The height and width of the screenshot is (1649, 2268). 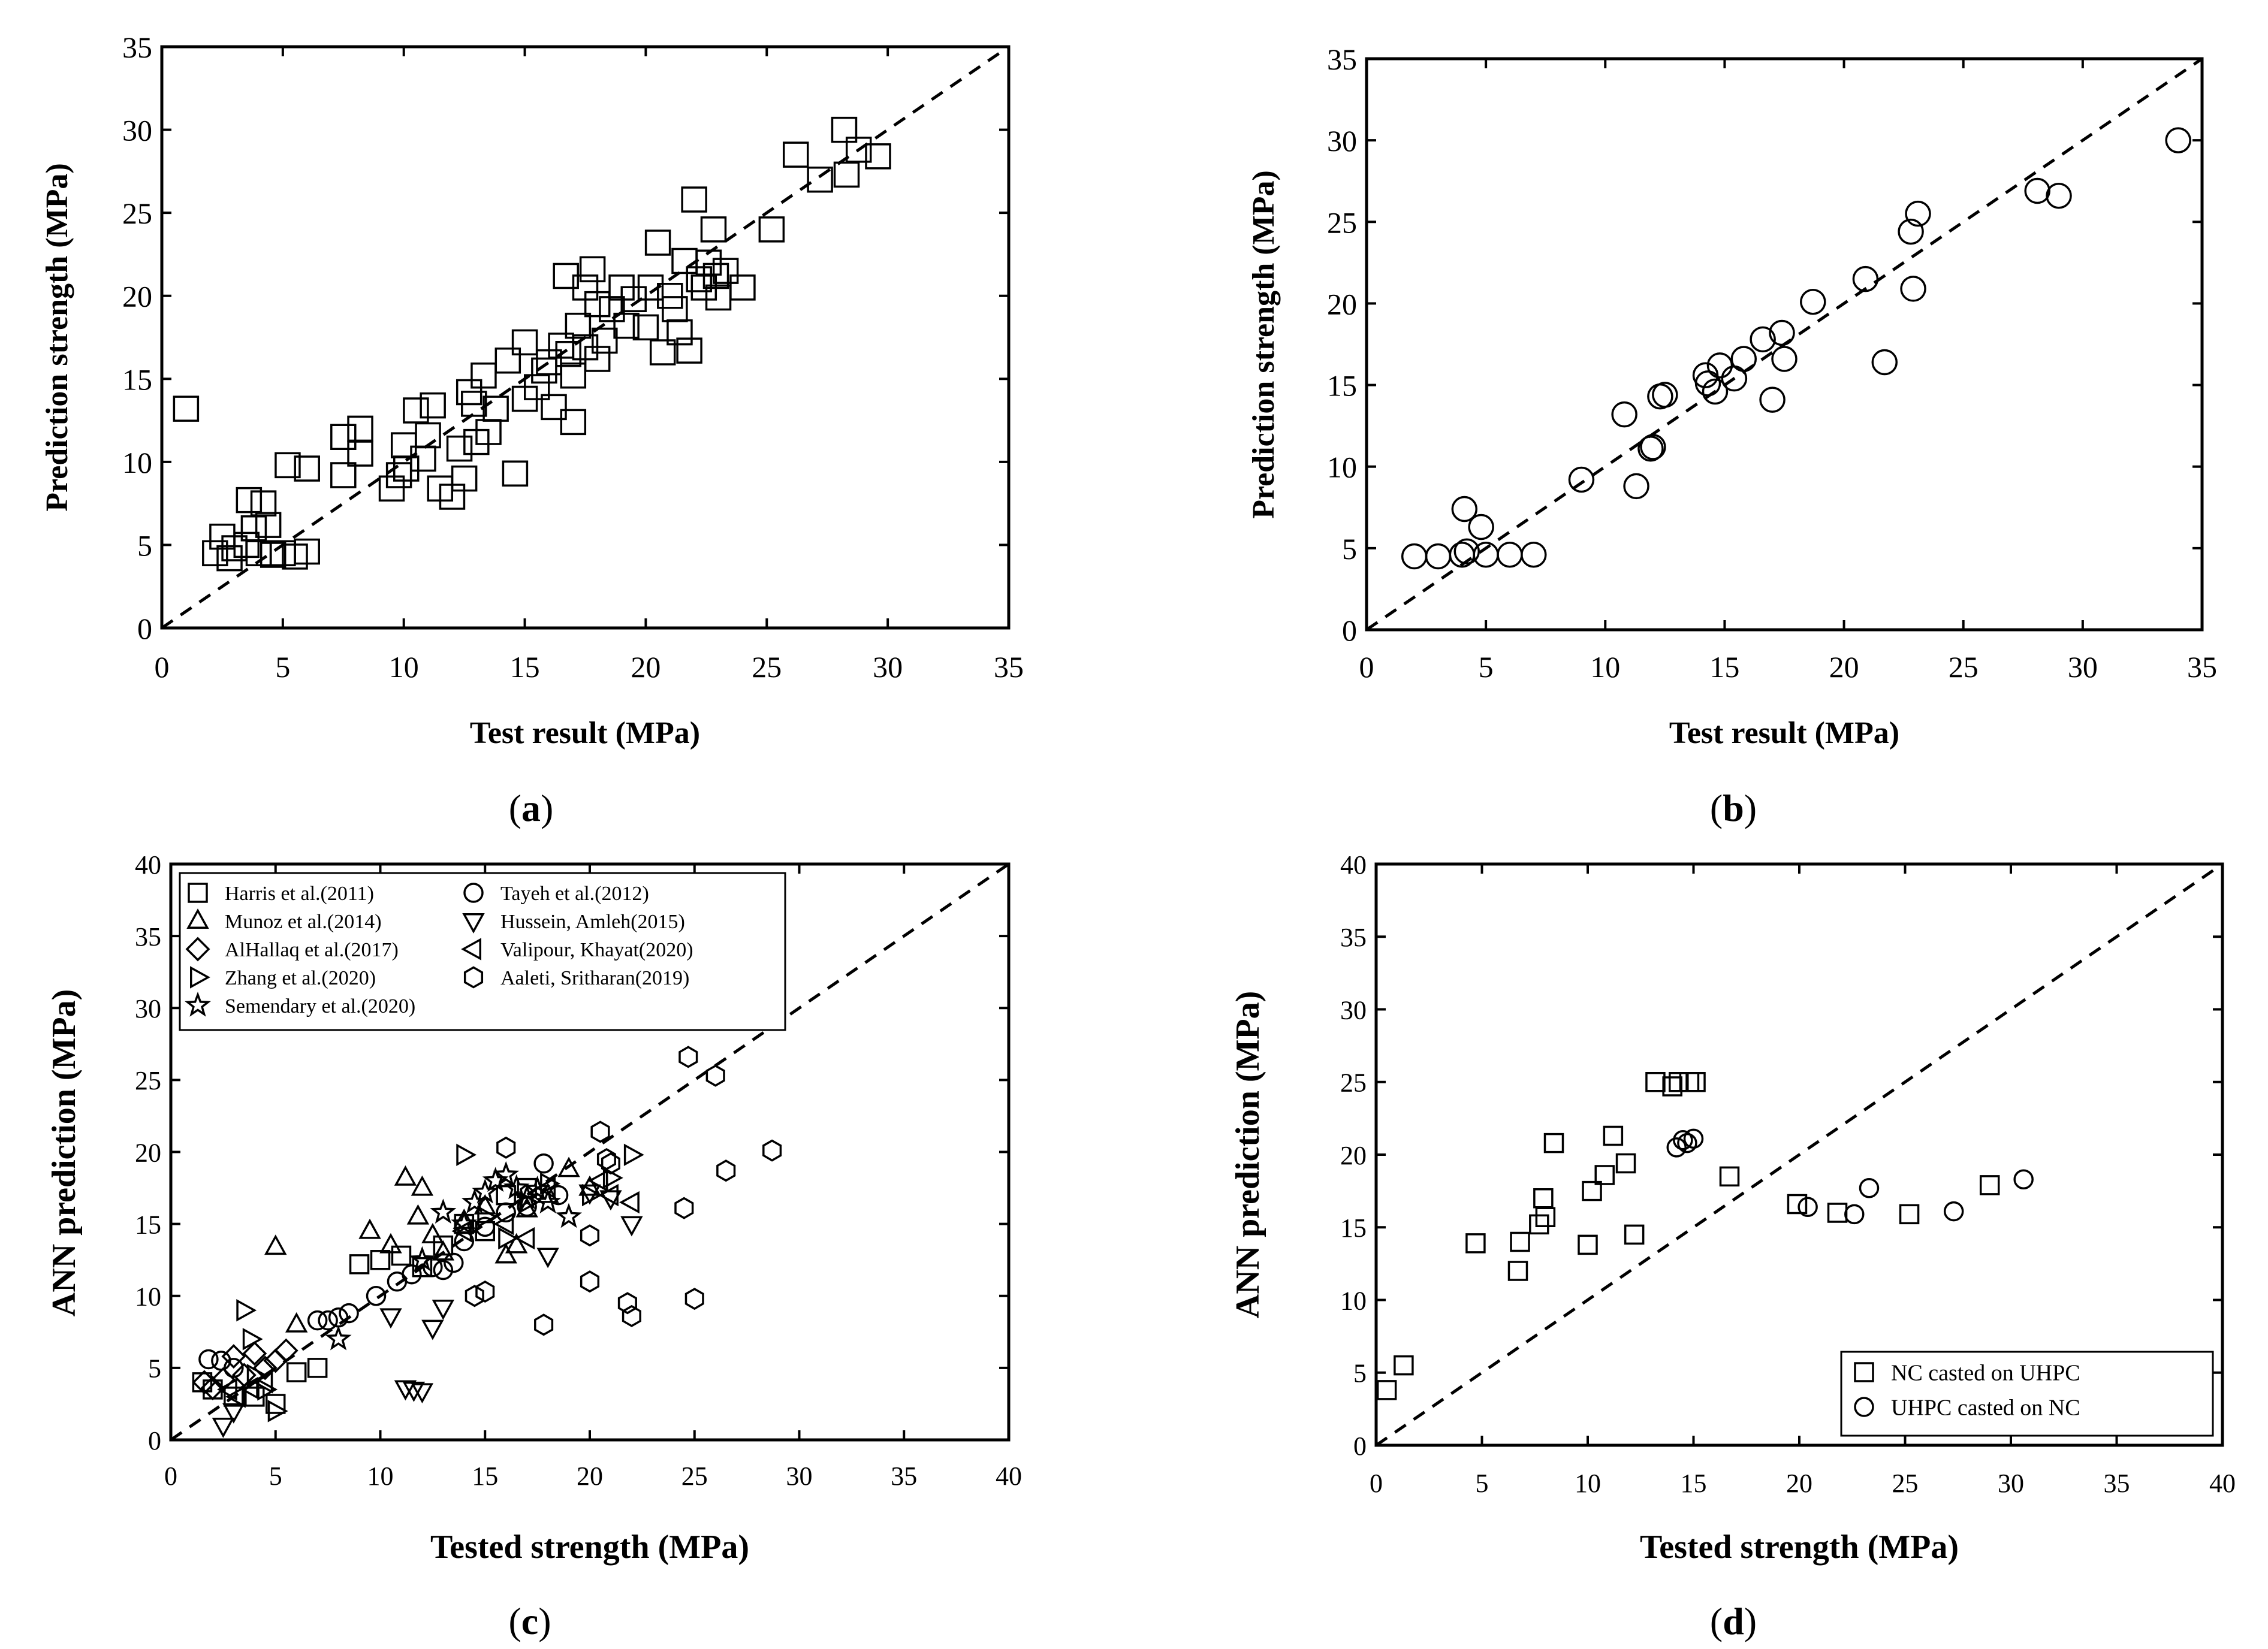 What do you see at coordinates (1342, 141) in the screenshot?
I see `panel-b-y-tick-label: 30` at bounding box center [1342, 141].